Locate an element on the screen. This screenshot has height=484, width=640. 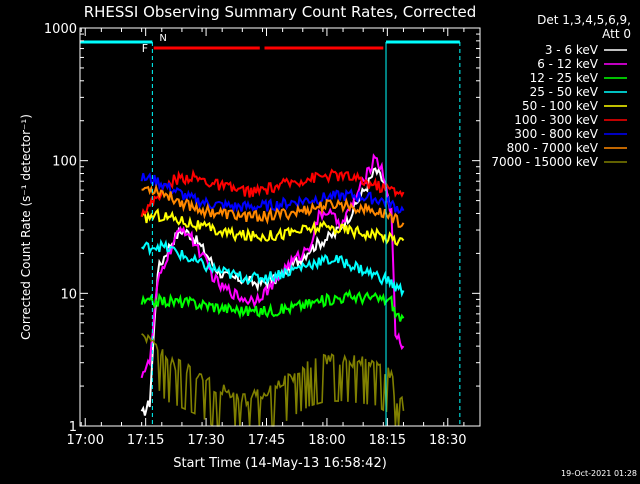
legend-label: 800 - 7000 keV is located at coordinates (553, 148).